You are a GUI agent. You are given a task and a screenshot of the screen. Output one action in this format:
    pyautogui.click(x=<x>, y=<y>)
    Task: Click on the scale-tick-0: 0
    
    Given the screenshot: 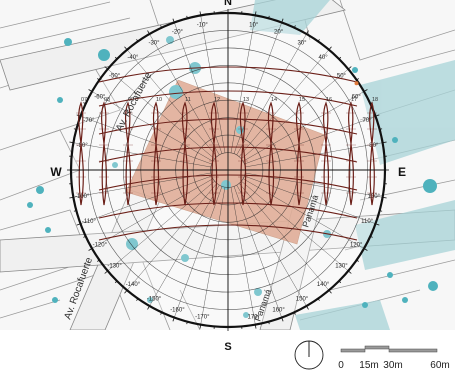 What is the action you would take?
    pyautogui.click(x=341, y=365)
    